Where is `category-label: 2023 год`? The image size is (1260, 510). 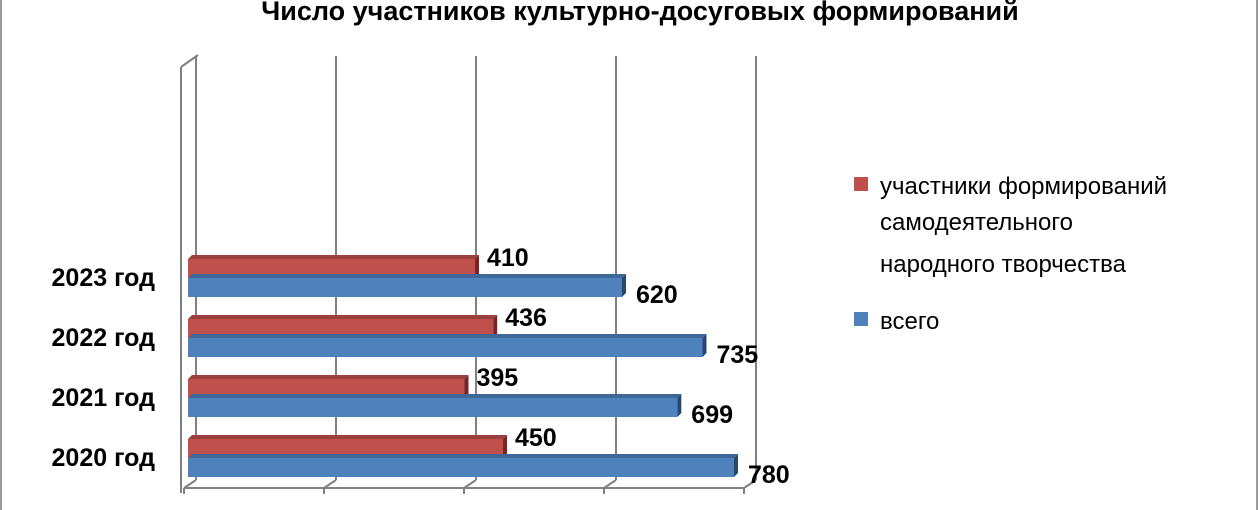 category-label: 2023 год is located at coordinates (104, 278).